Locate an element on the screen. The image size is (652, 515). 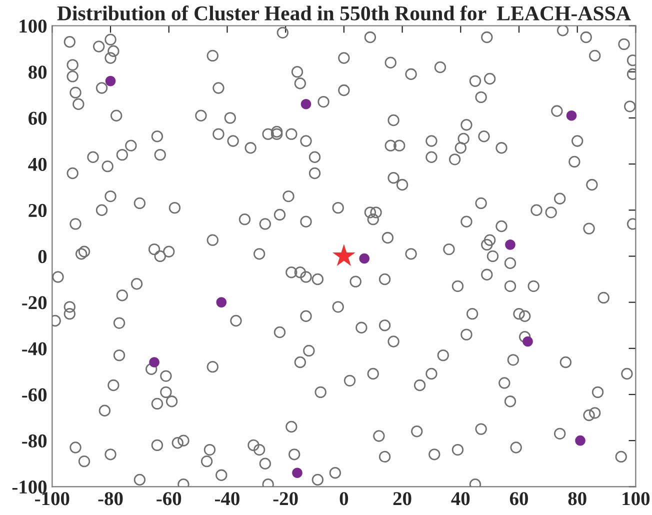
x-tick-label: 100 is located at coordinates (636, 499).